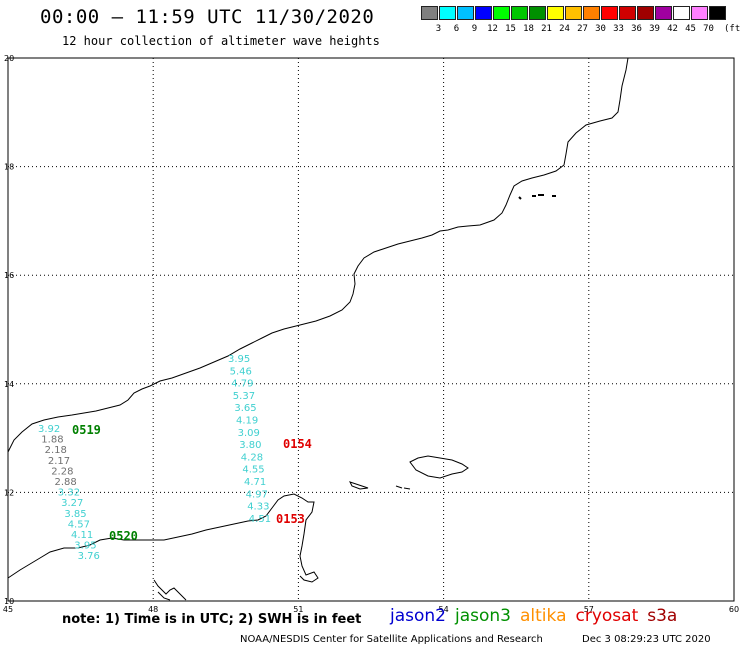 This screenshot has width=740, height=650. I want to click on legend-label: 33, so click(618, 29).